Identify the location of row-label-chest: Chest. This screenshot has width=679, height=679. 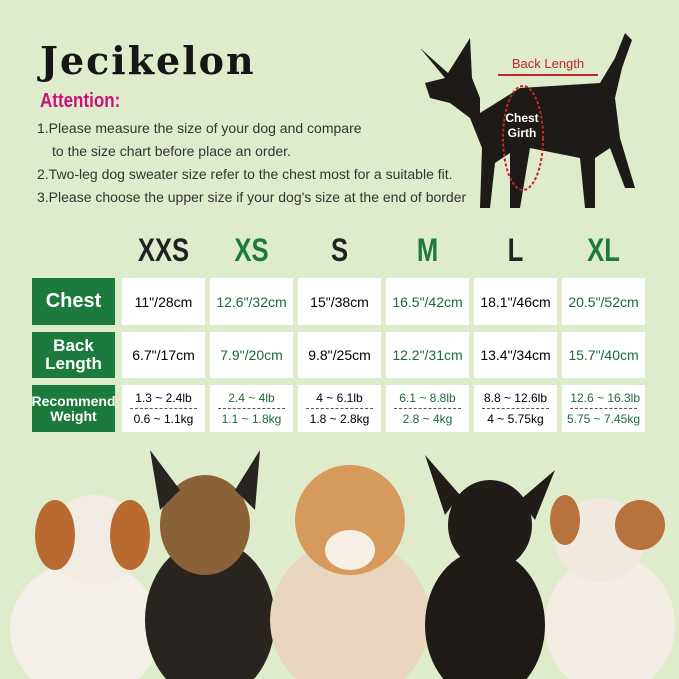
(73, 301).